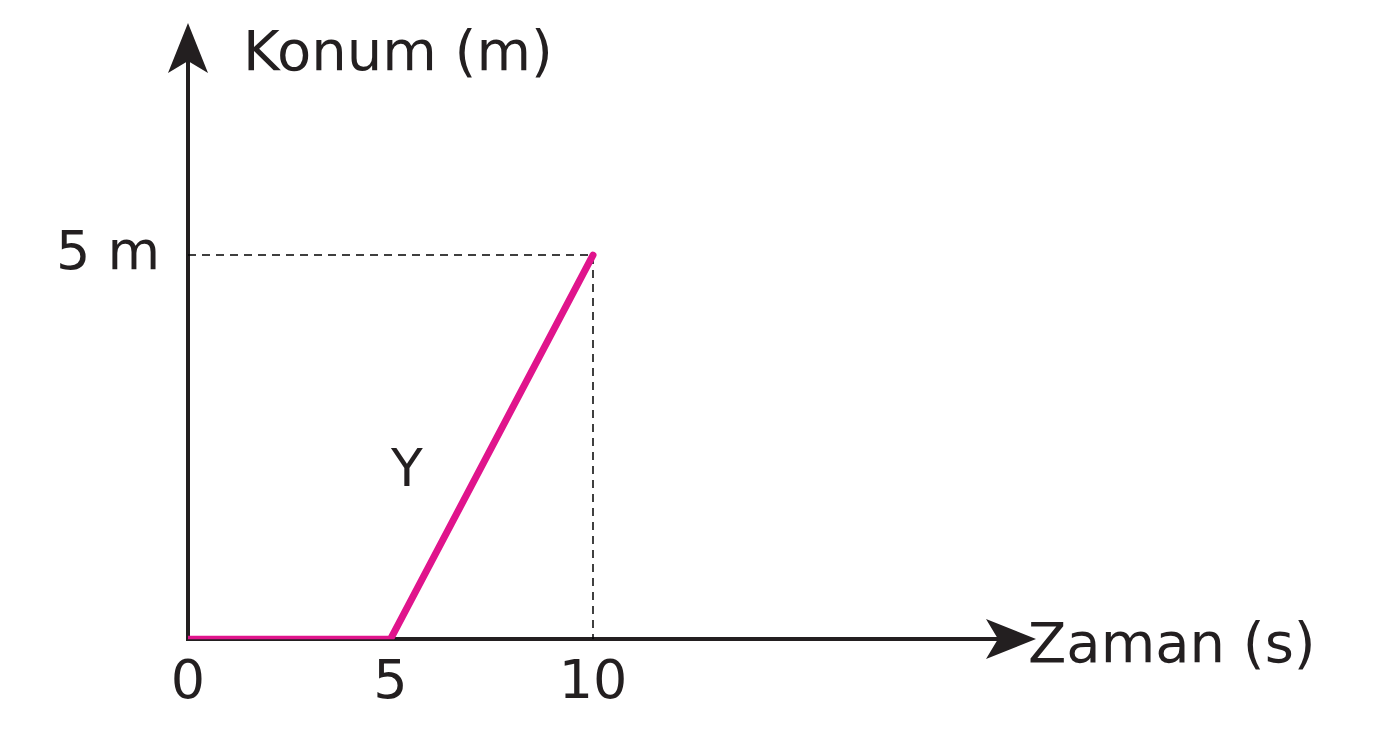  I want to click on x-tick-label: 0, so click(188, 679).